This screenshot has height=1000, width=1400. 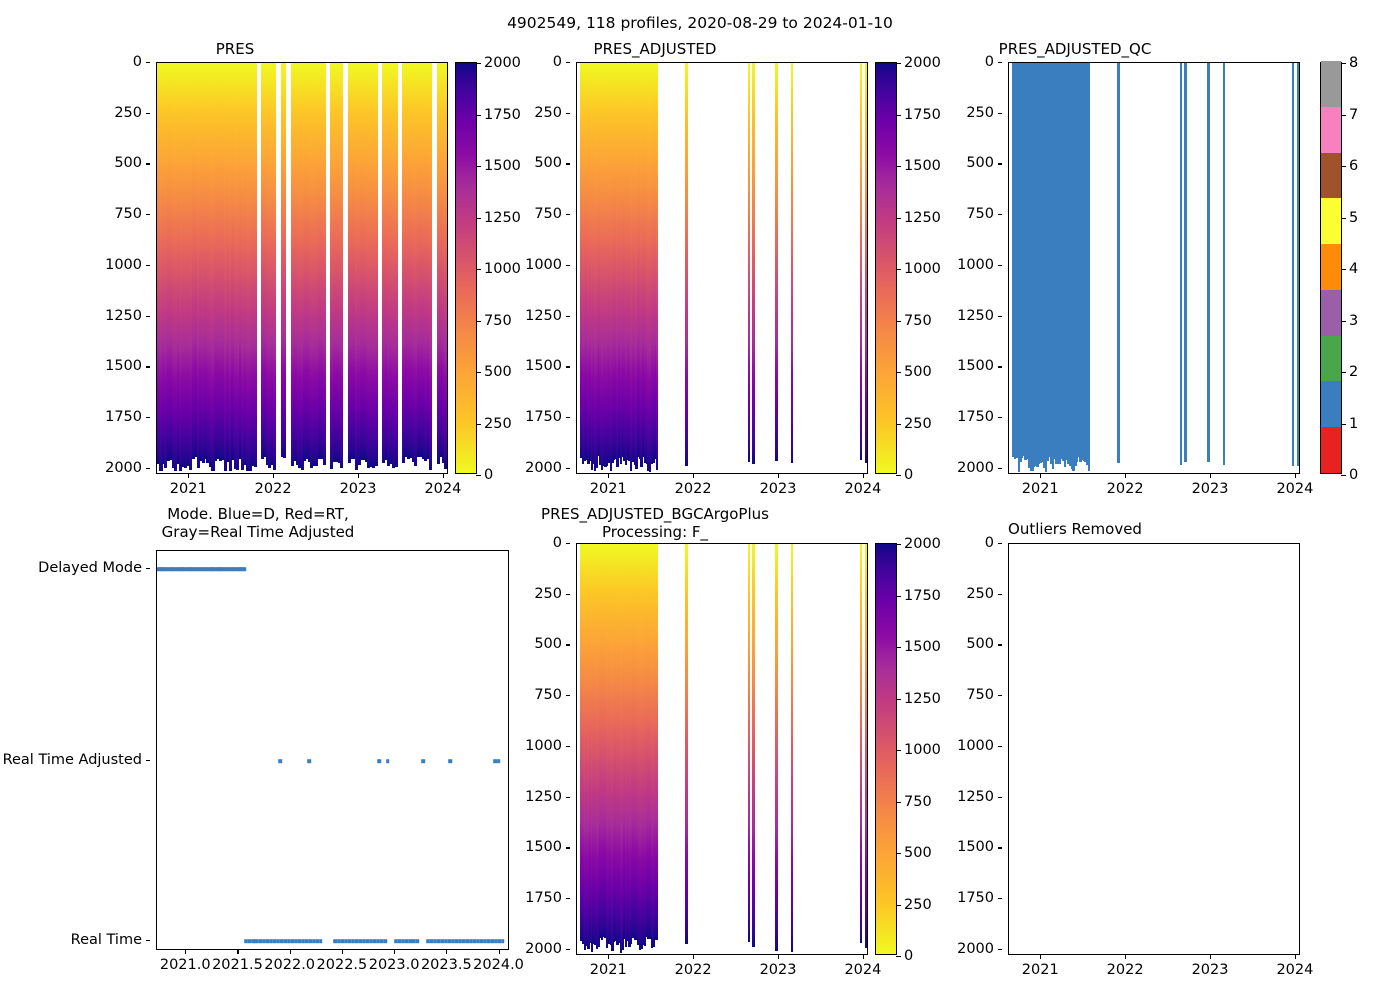 I want to click on y-pres-adjusted-qc-ticklabel: 500, so click(x=980, y=163).